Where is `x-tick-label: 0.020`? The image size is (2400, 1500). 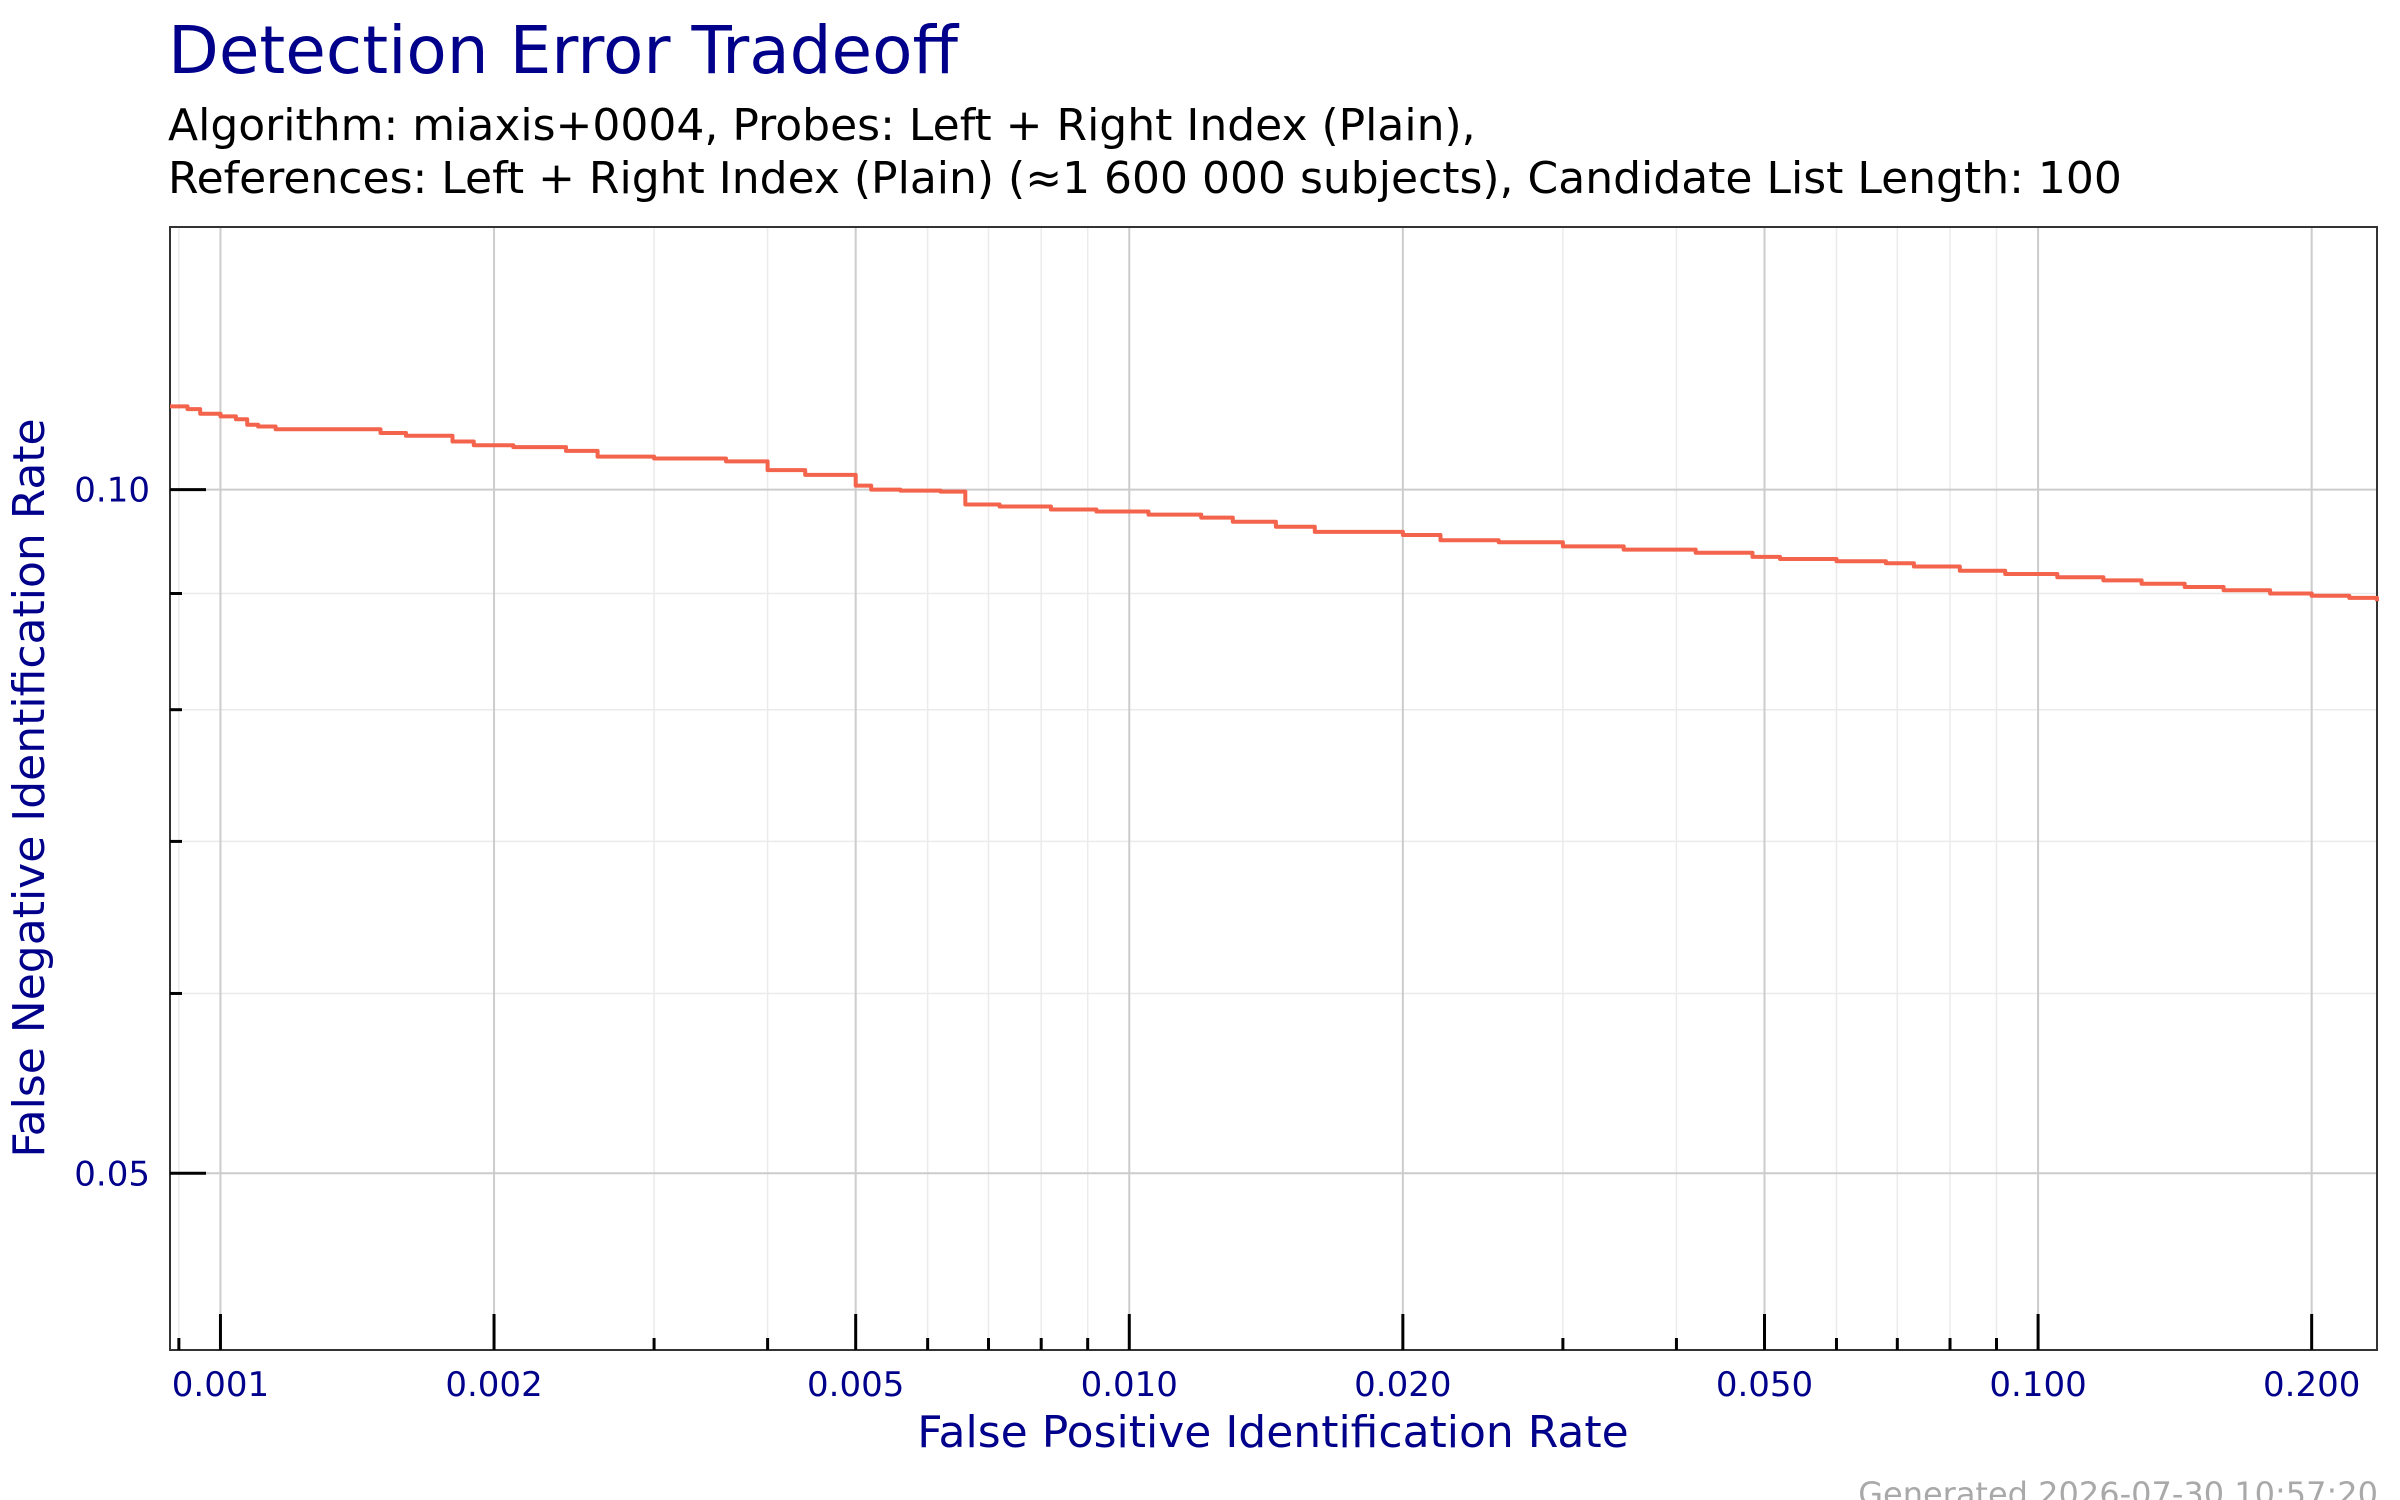
x-tick-label: 0.020 is located at coordinates (1402, 1385).